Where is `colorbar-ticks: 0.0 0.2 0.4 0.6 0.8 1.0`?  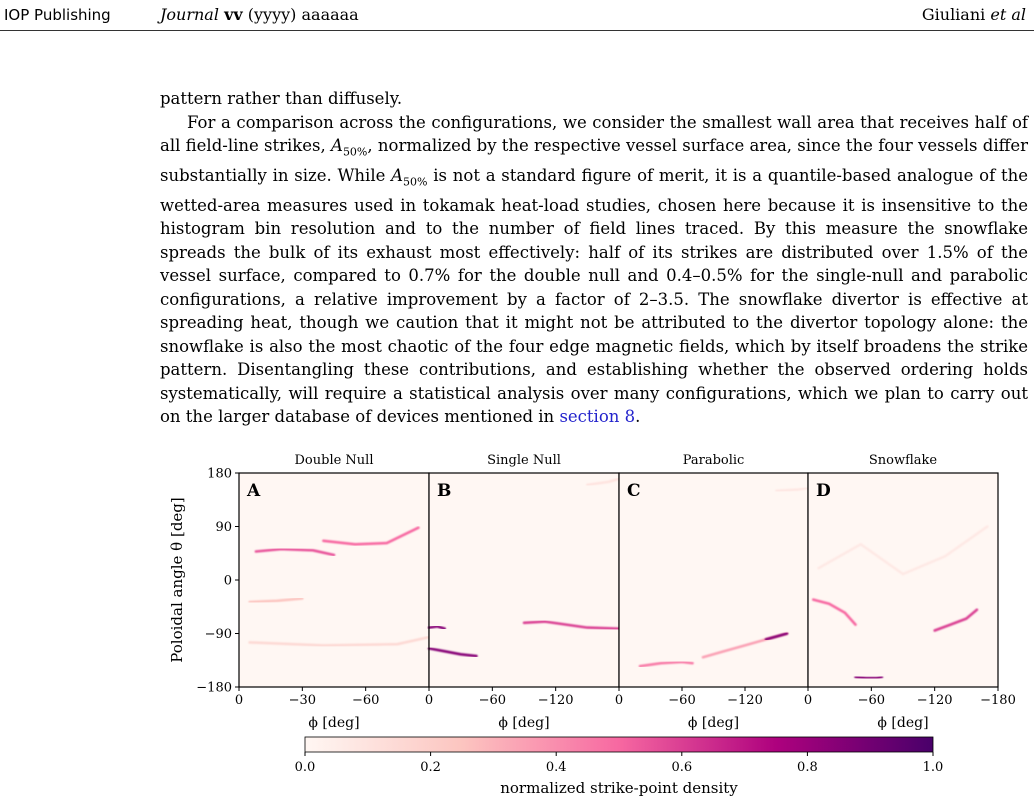 colorbar-ticks: 0.0 0.2 0.4 0.6 0.8 1.0 is located at coordinates (619, 763).